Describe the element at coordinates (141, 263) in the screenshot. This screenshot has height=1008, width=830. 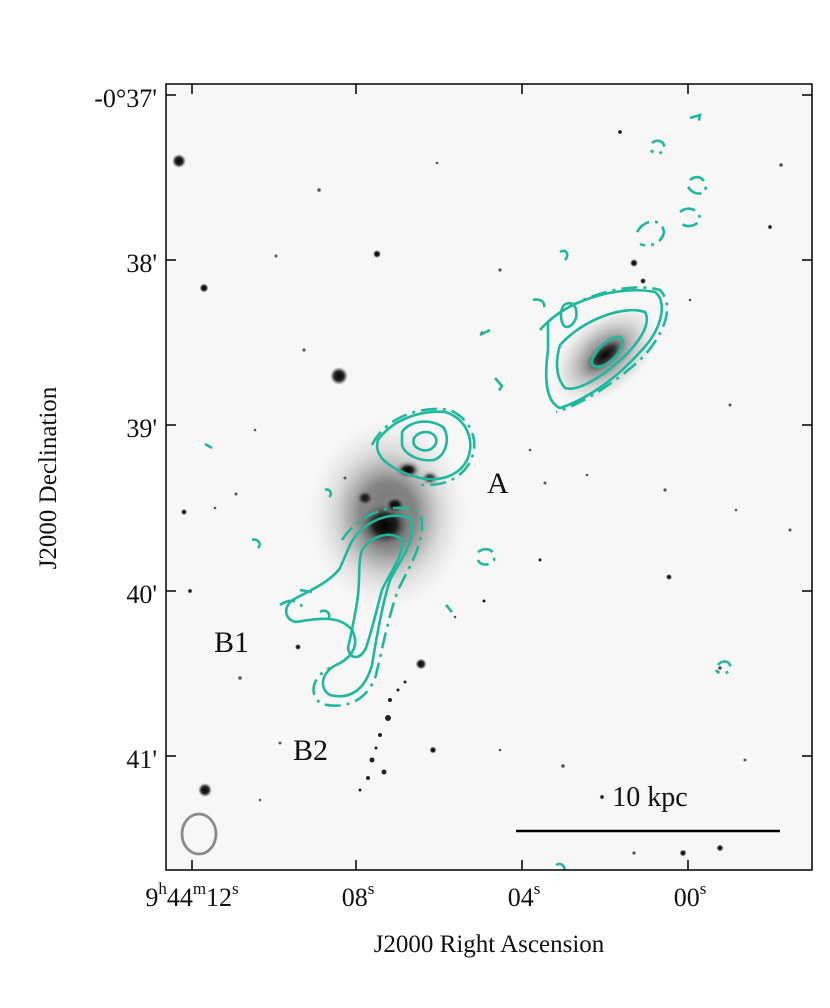
I see `y-tick-label: 38'` at that location.